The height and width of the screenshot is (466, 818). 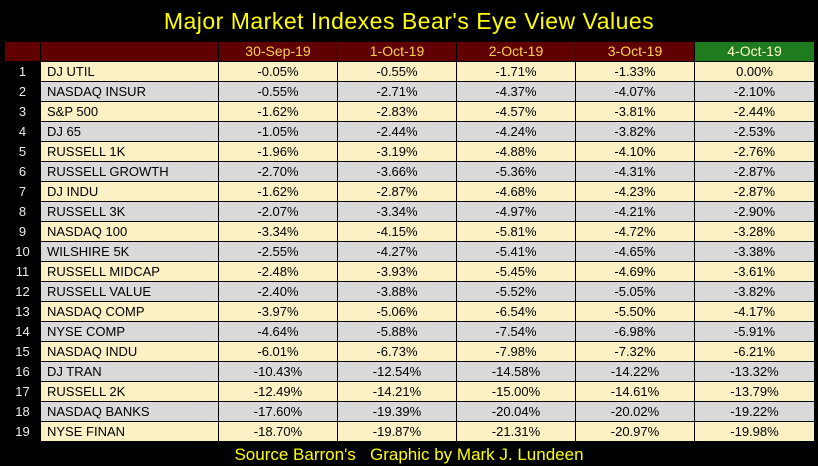 What do you see at coordinates (129, 271) in the screenshot?
I see `index-name: RUSSELL MIDCAP` at bounding box center [129, 271].